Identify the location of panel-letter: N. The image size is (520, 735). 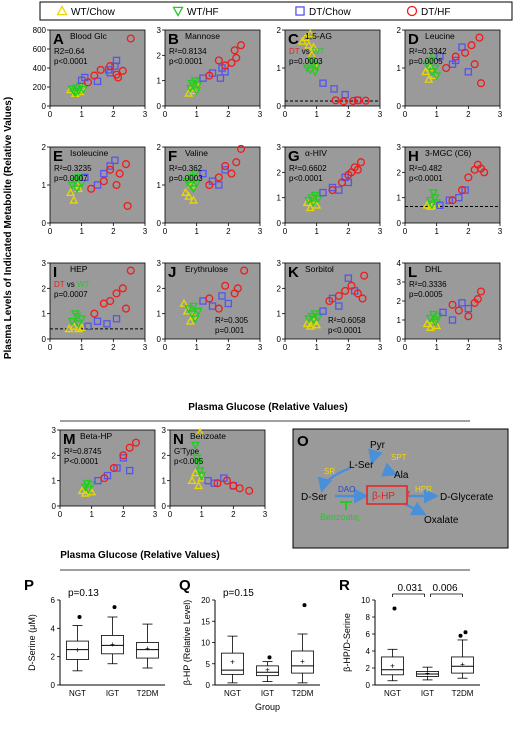
(178, 439).